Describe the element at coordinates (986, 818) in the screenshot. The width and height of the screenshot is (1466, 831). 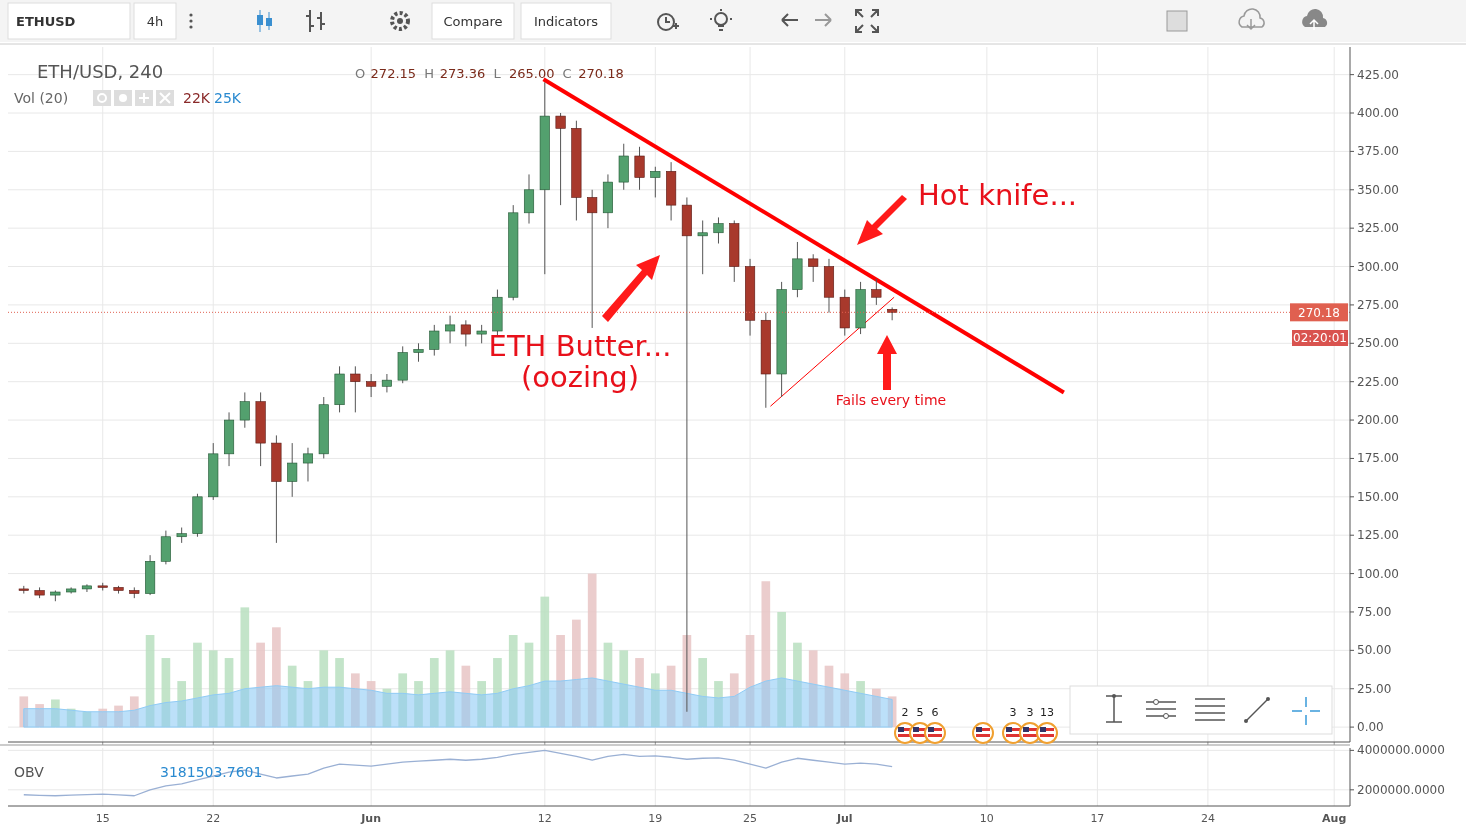
I see `x-tick-label: 10` at that location.